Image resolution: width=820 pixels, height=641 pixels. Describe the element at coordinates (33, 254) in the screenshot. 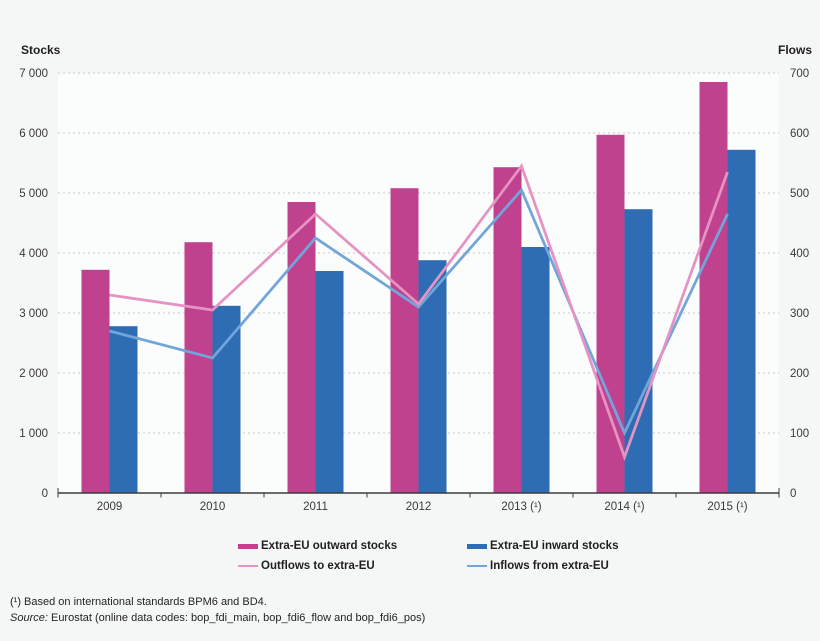

I see `left-axis-tick-label: 4 000` at that location.